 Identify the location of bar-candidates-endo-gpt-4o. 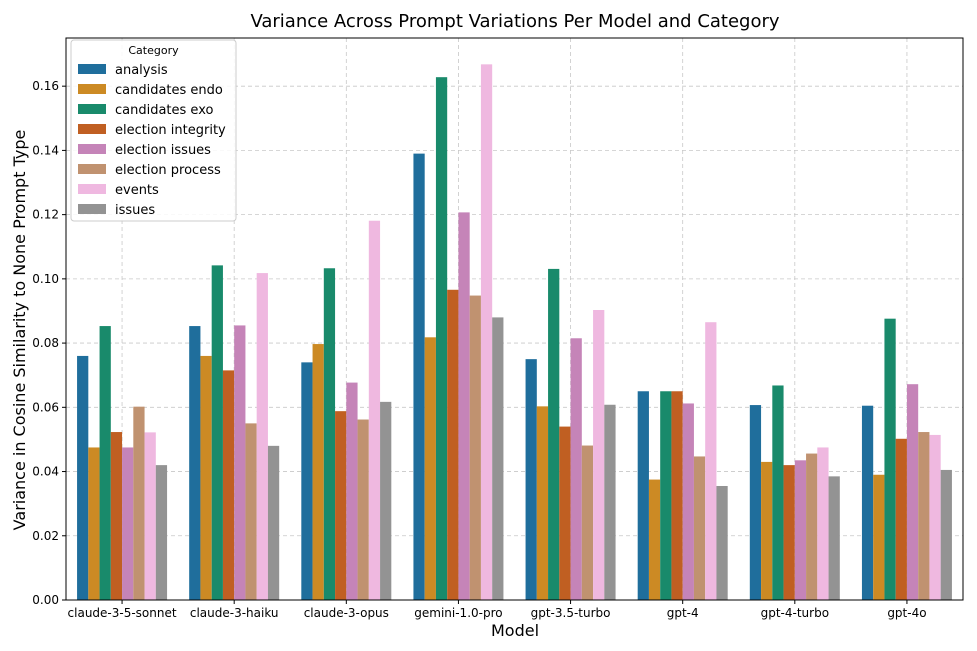
(879, 537).